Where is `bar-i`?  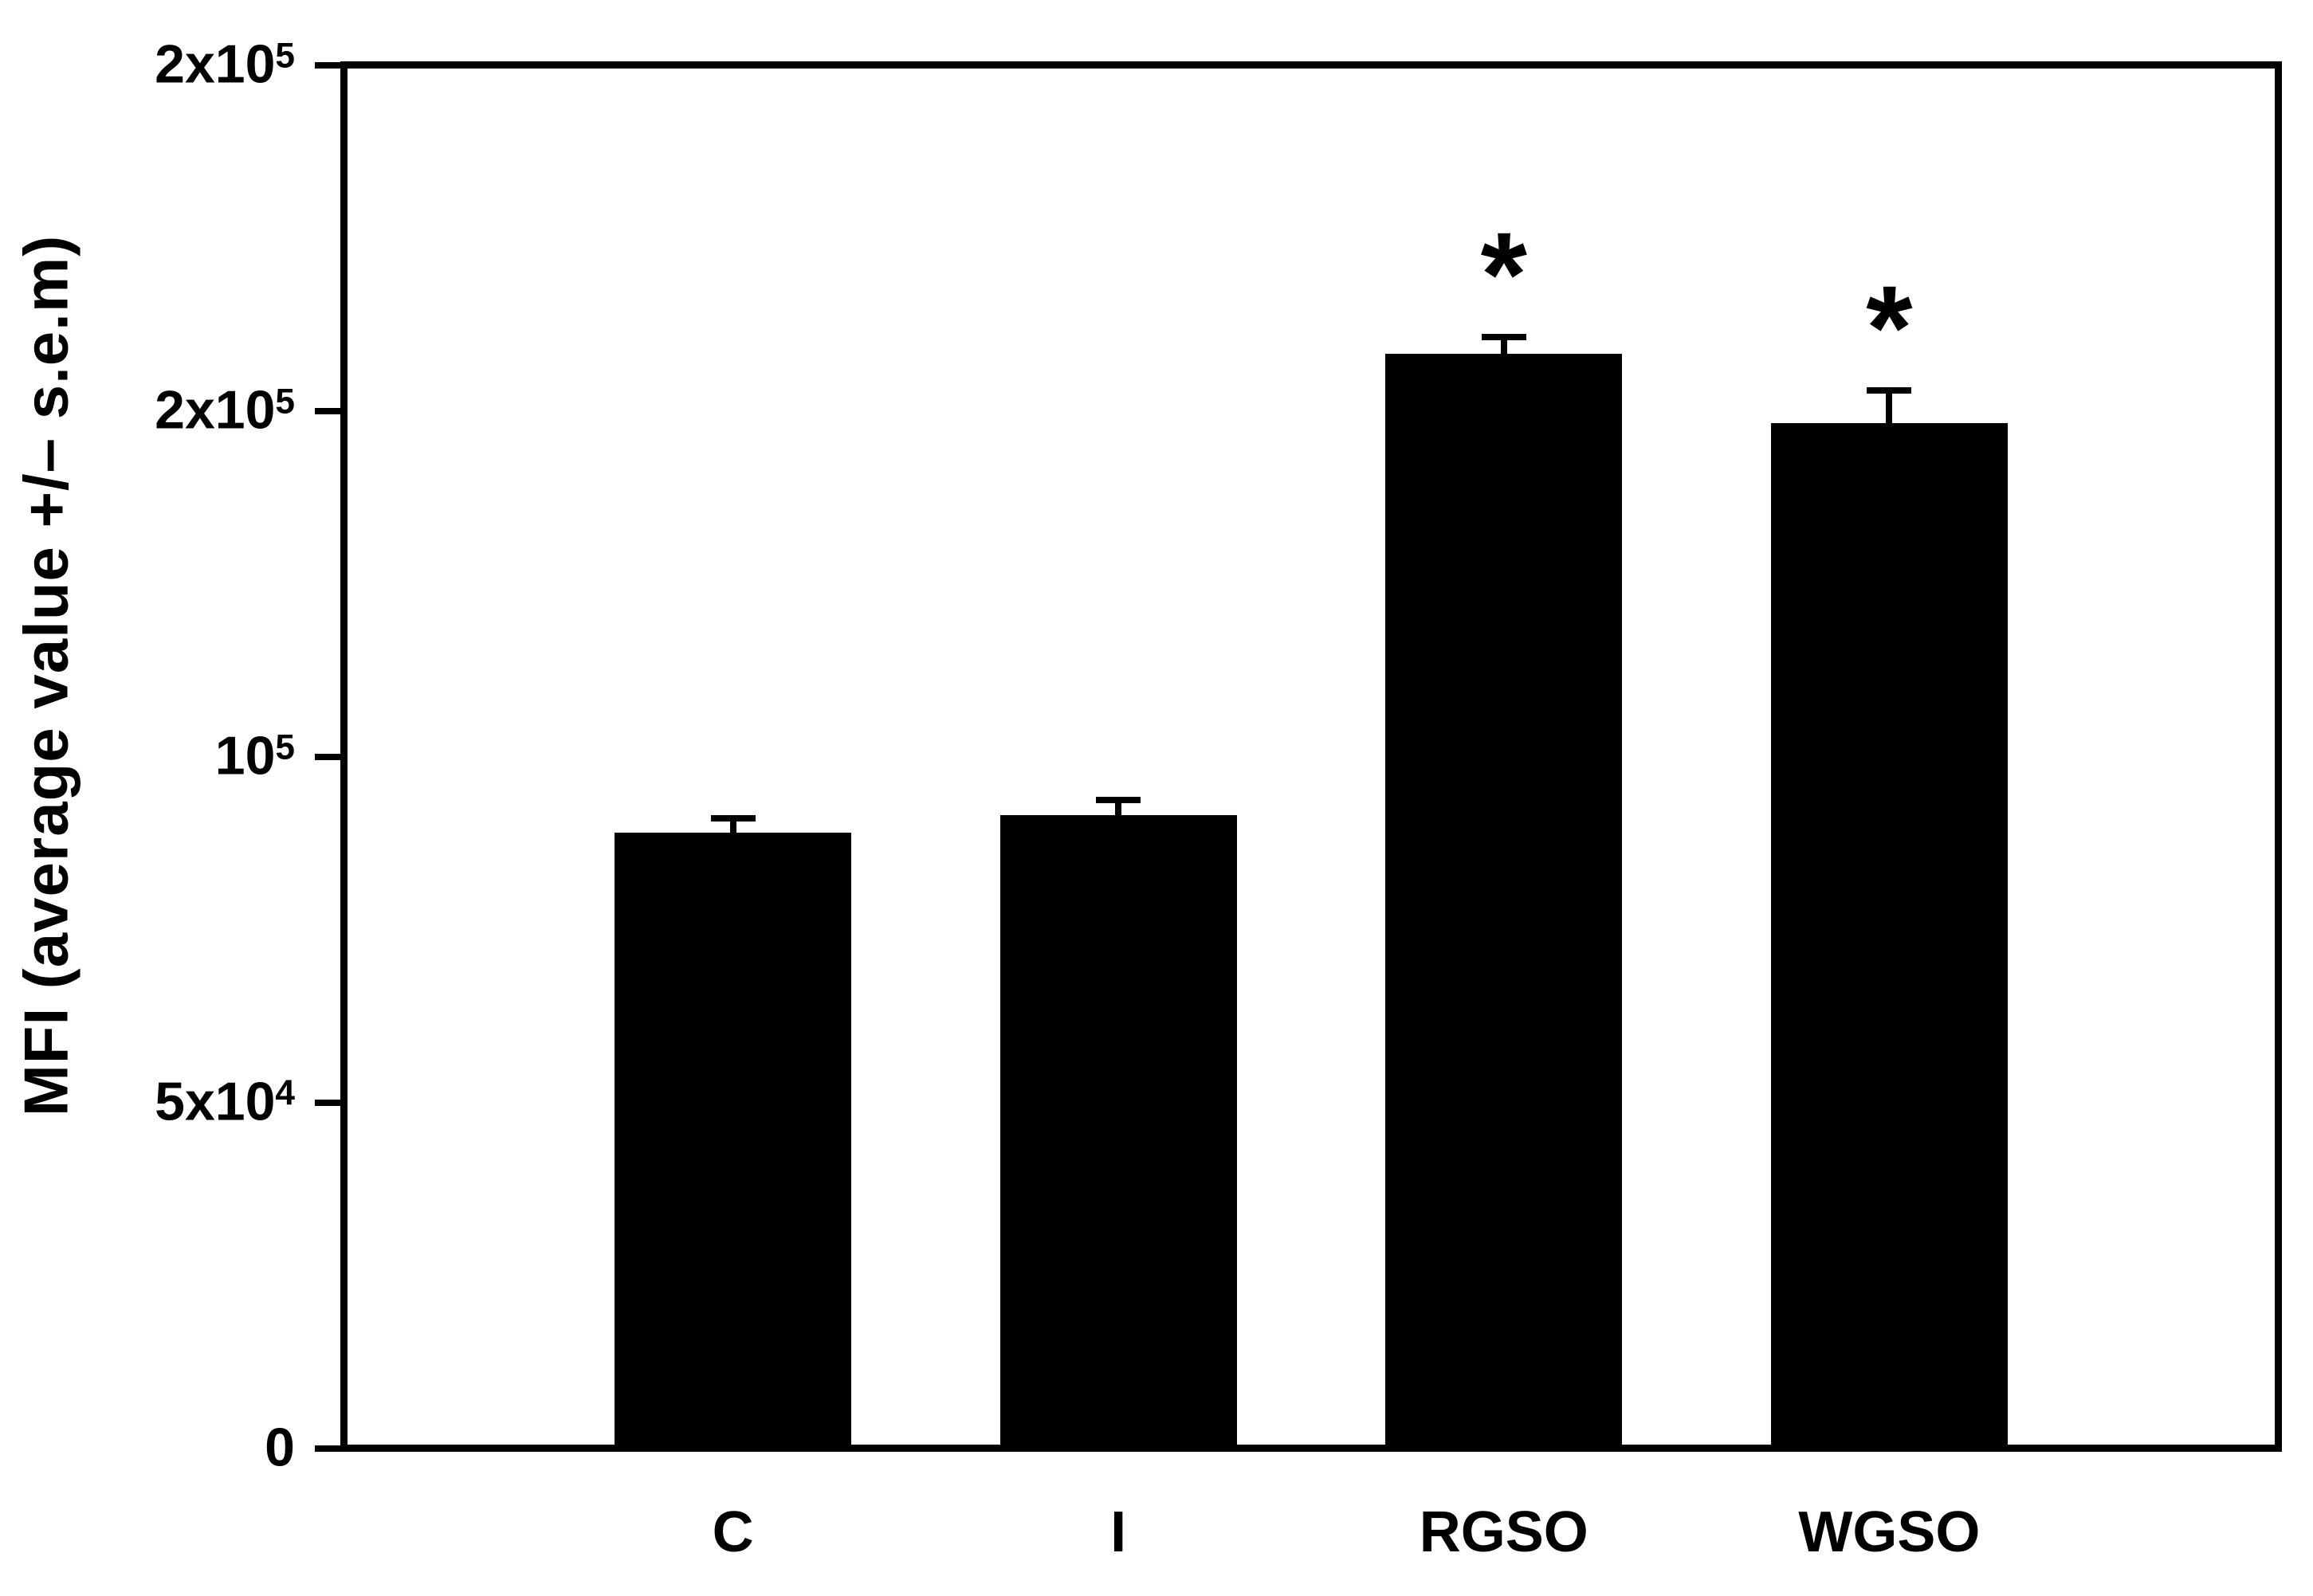
bar-i is located at coordinates (1118, 1130).